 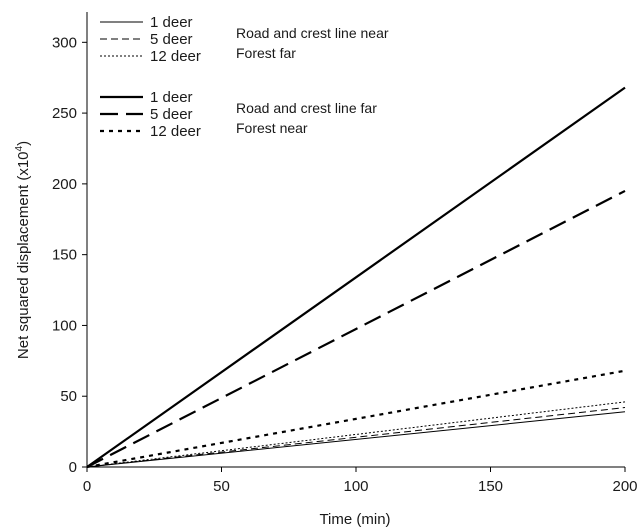 What do you see at coordinates (272, 128) in the screenshot?
I see `legend-group-description: Forest near` at bounding box center [272, 128].